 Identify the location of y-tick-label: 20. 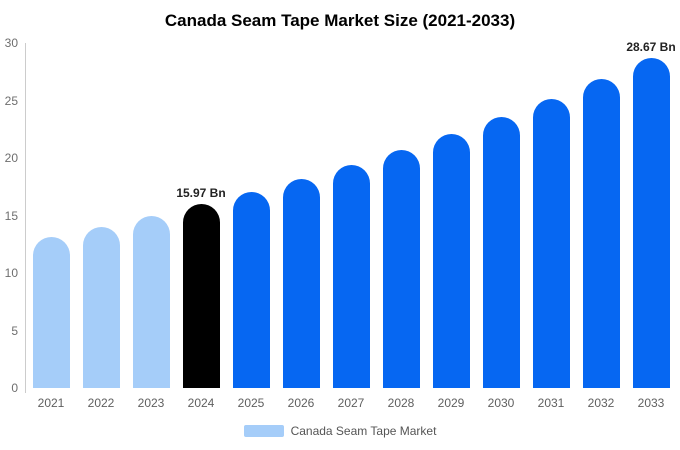
(11, 158).